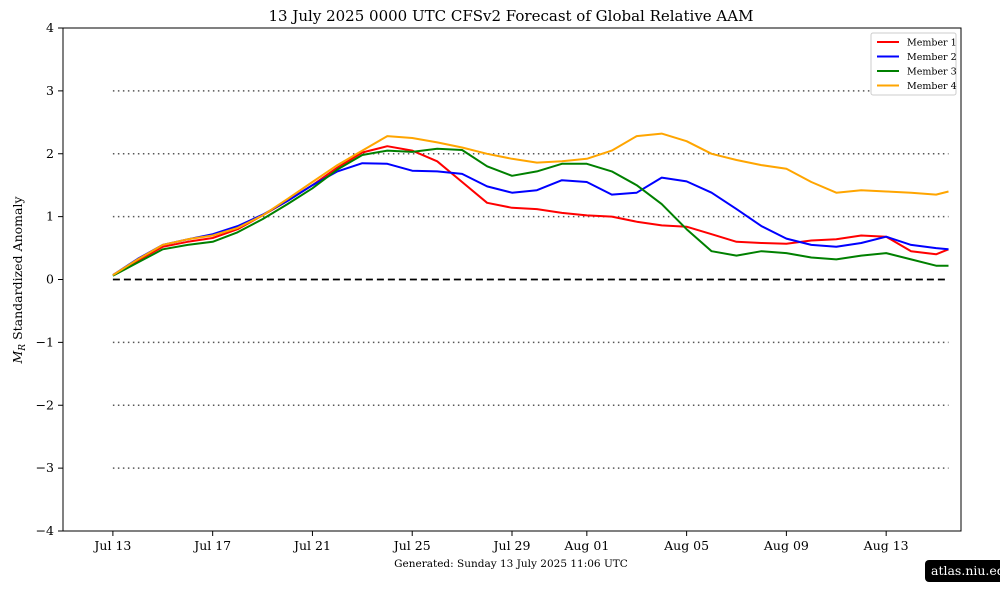 The image size is (1000, 595). Describe the element at coordinates (50, 153) in the screenshot. I see `y-tick-label: 2` at that location.